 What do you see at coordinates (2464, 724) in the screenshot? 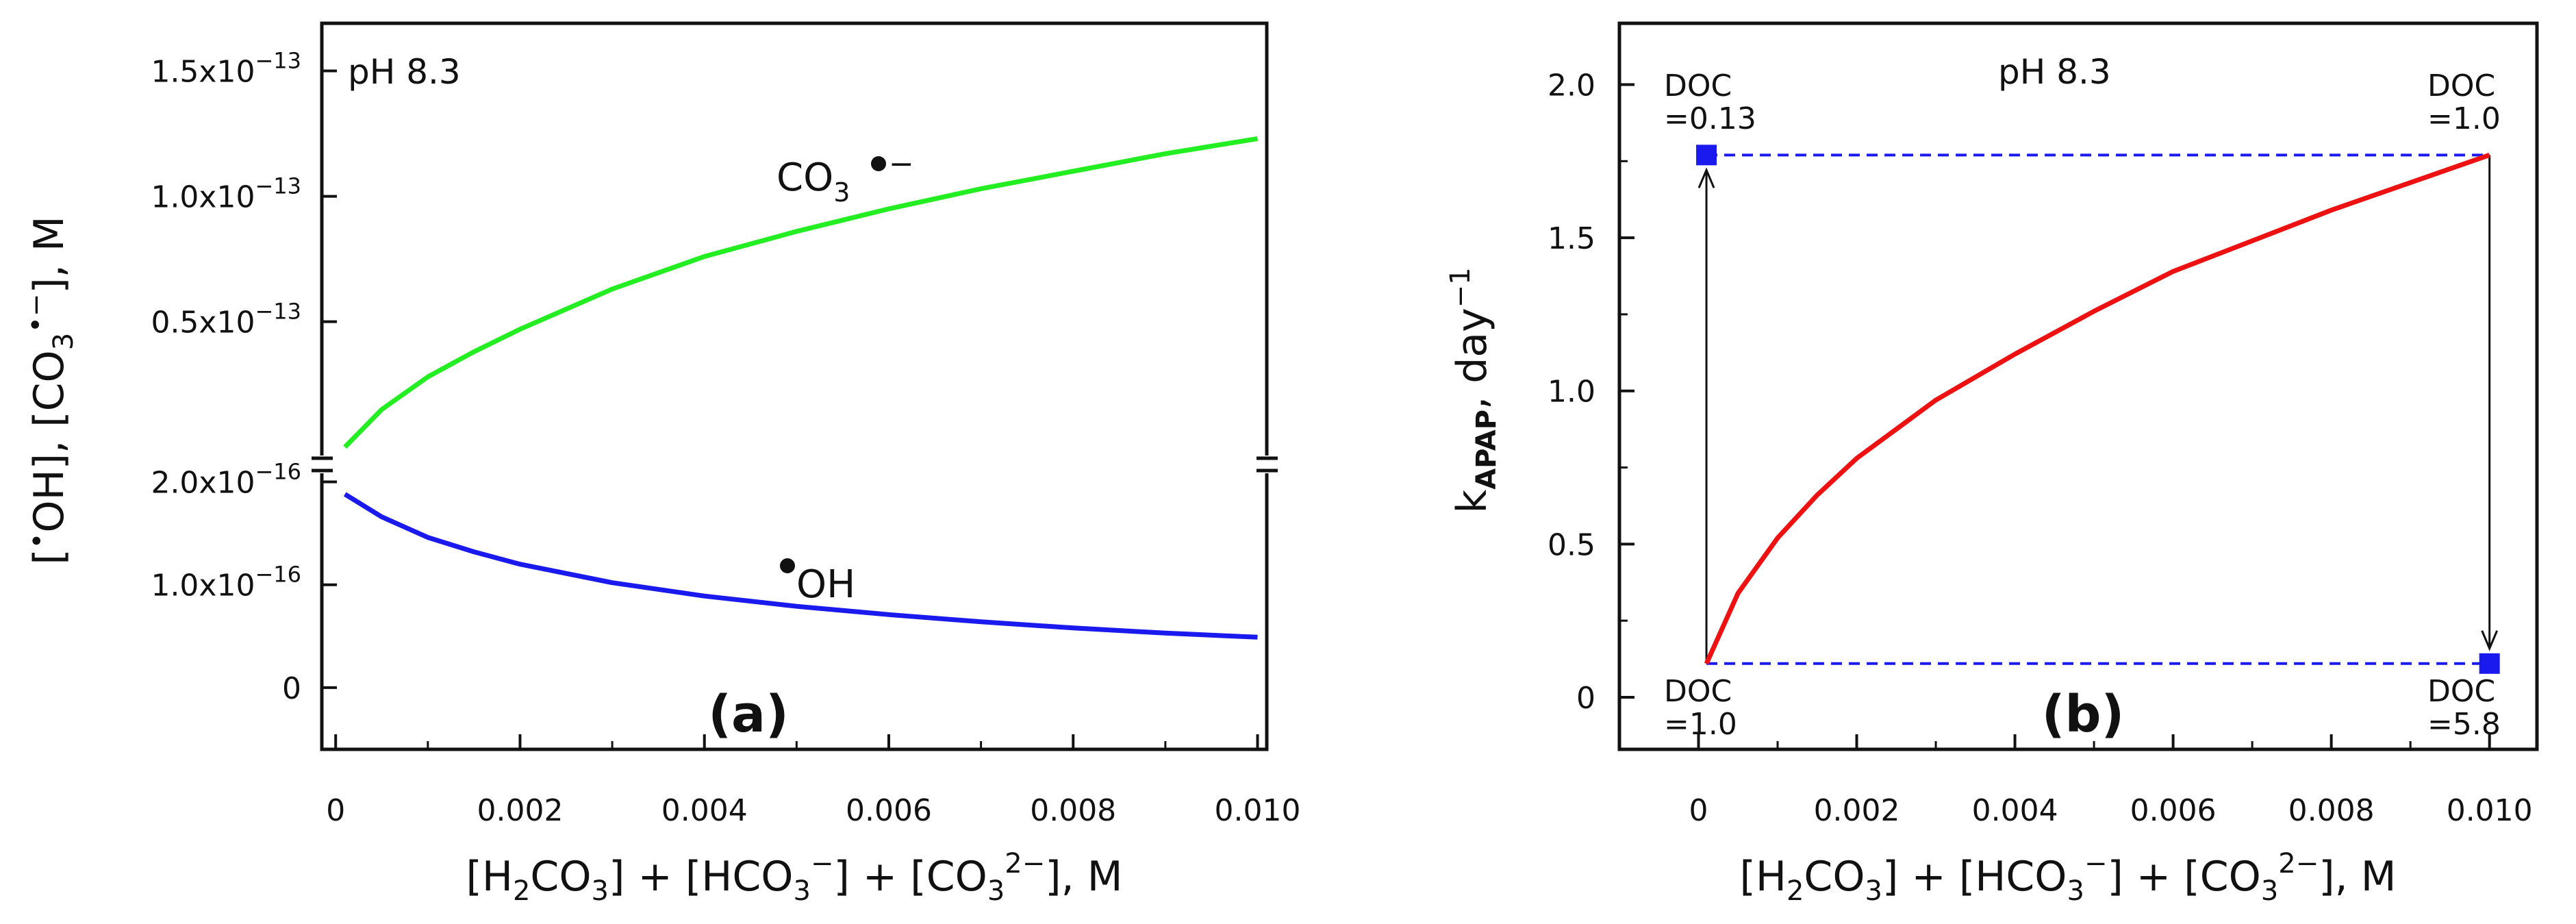
I see `doc-value-label: =5.8` at bounding box center [2464, 724].